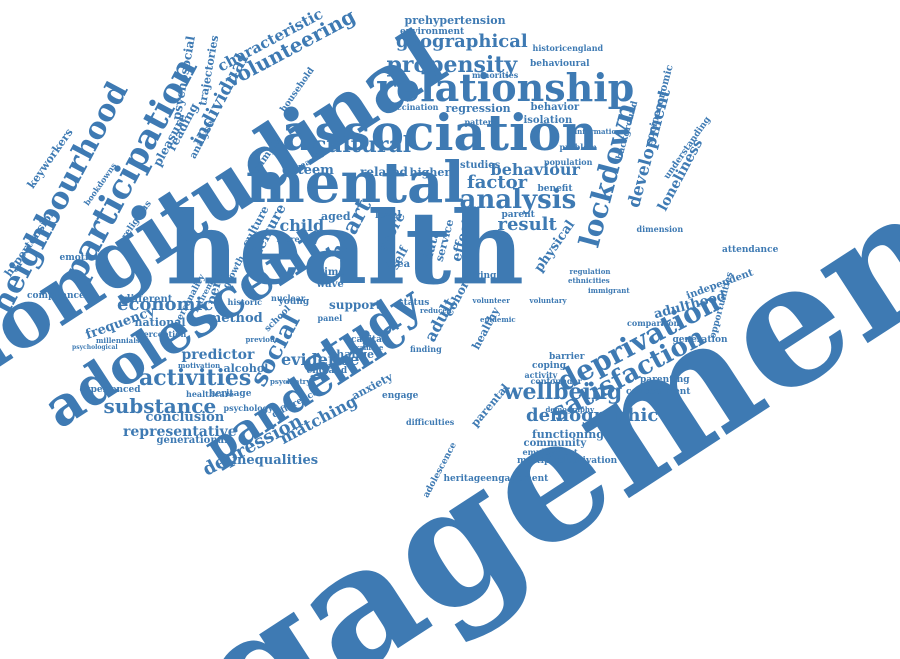  What do you see at coordinates (568, 434) in the screenshot?
I see `word-functioning: functioning` at bounding box center [568, 434].